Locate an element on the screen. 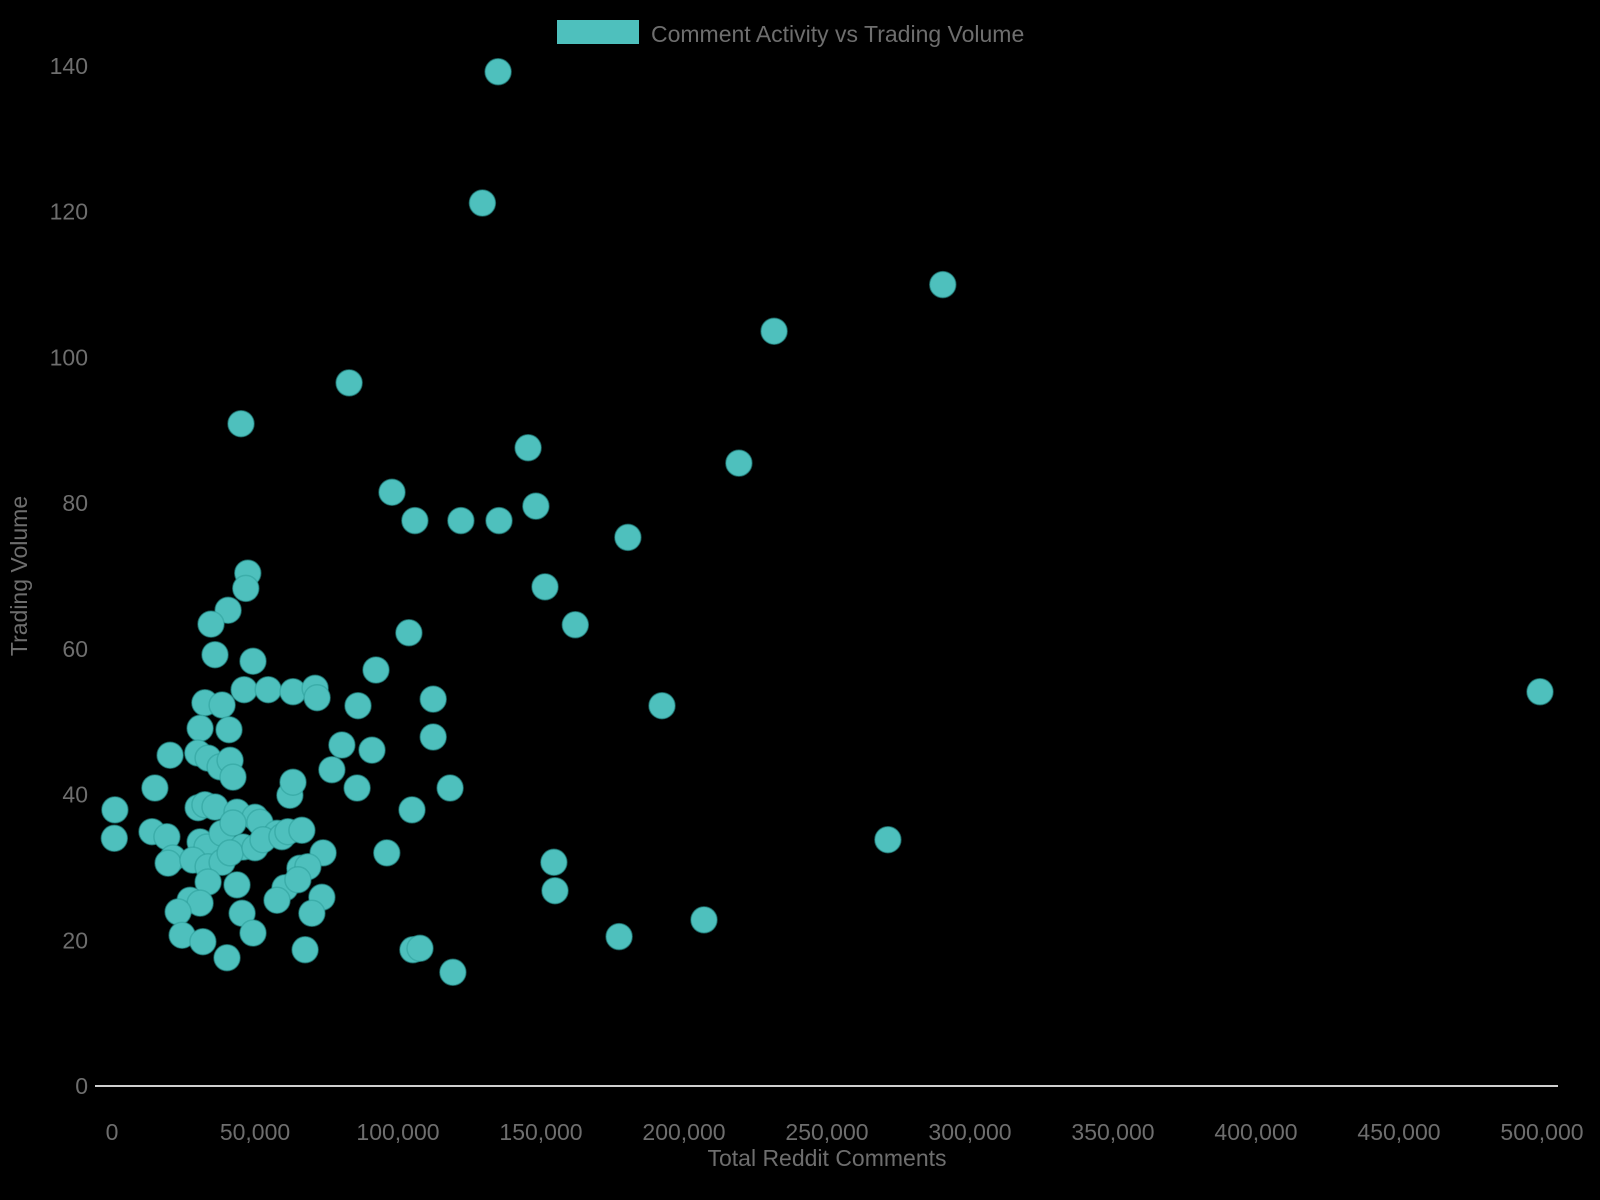 The image size is (1600, 1200). y-tick-label: 80 is located at coordinates (75, 503).